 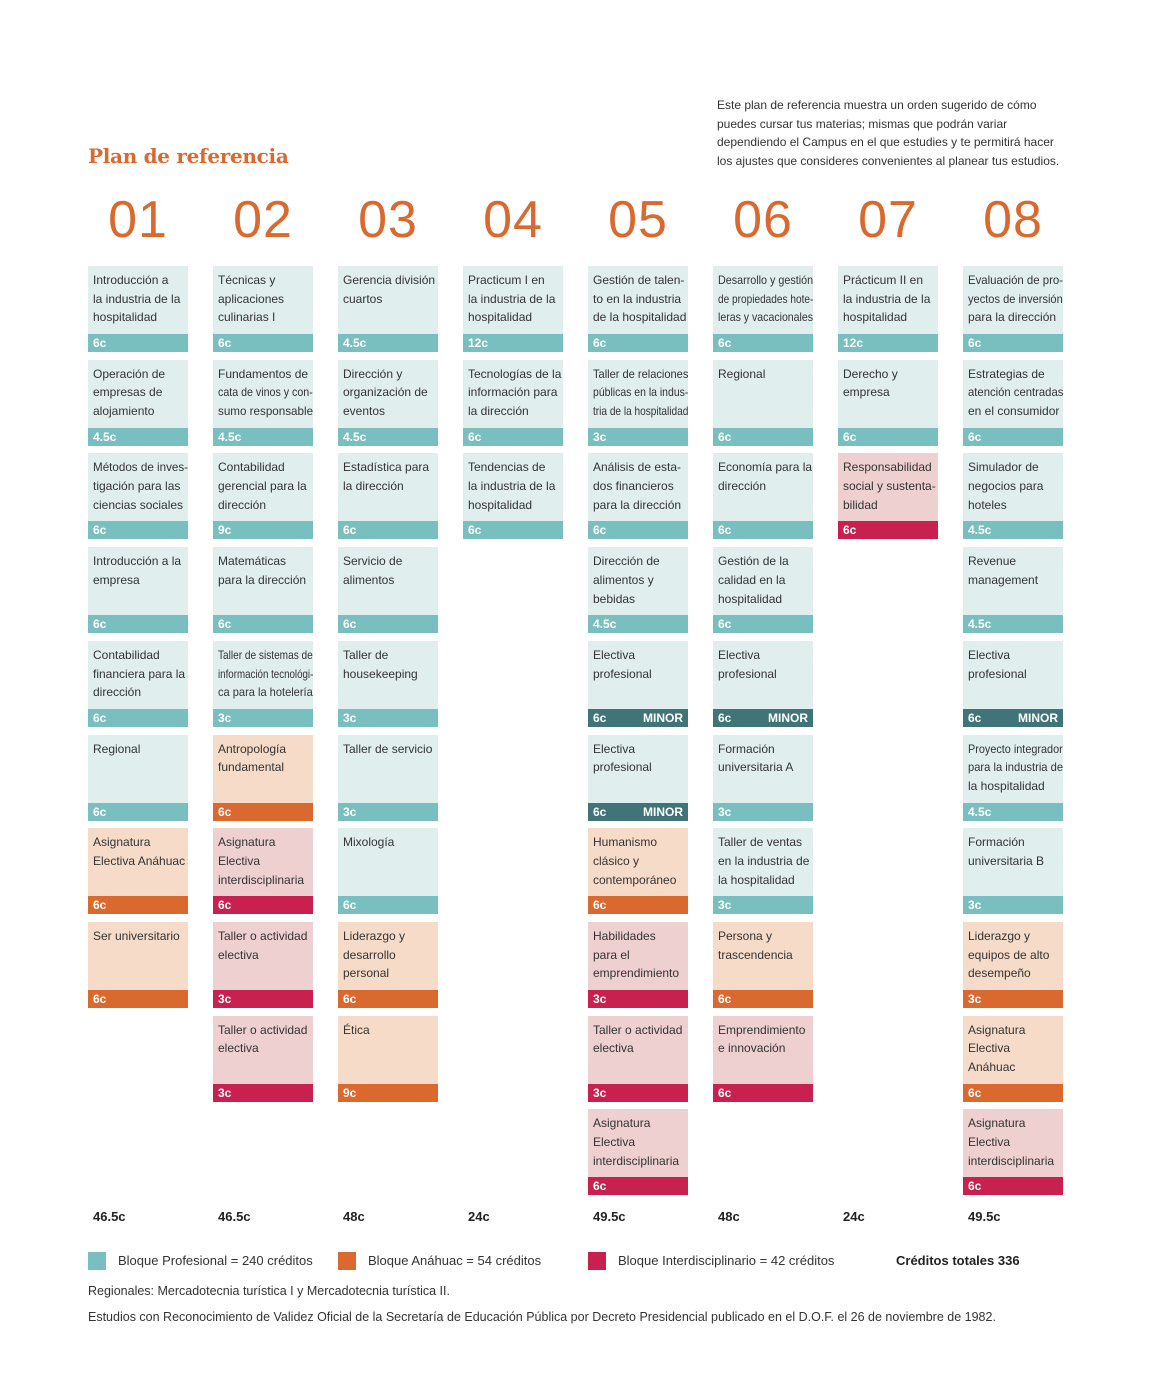 I want to click on course-name-line: Ser universitario, so click(x=136, y=935).